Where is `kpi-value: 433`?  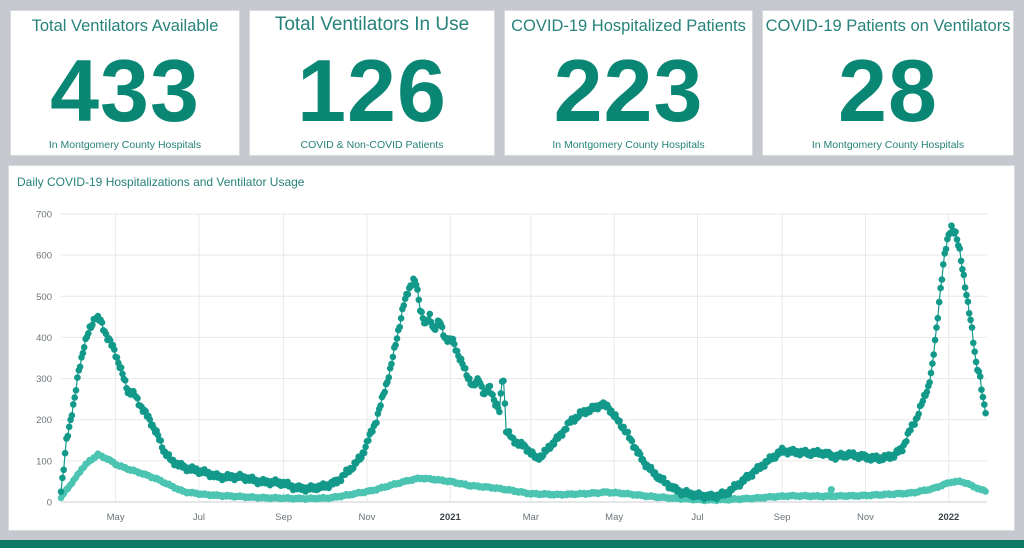
kpi-value: 433 is located at coordinates (125, 90).